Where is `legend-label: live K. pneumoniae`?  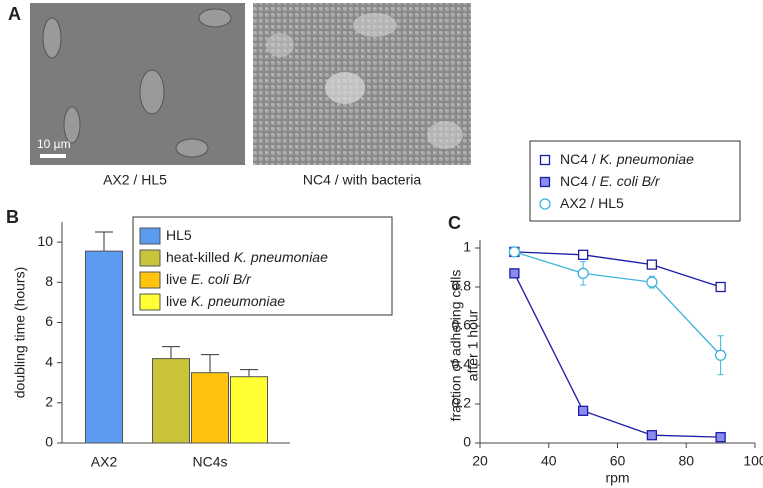
legend-label: live K. pneumoniae is located at coordinates (225, 301).